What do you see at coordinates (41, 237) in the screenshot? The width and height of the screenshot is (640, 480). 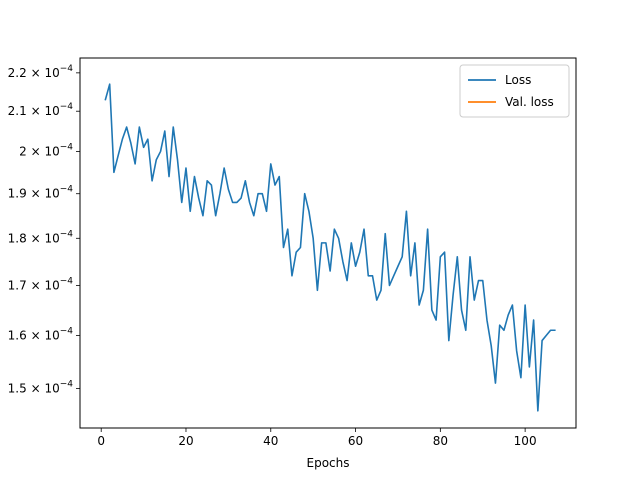 I see `y-tick-label: 1.8 × 10⁻⁴` at bounding box center [41, 237].